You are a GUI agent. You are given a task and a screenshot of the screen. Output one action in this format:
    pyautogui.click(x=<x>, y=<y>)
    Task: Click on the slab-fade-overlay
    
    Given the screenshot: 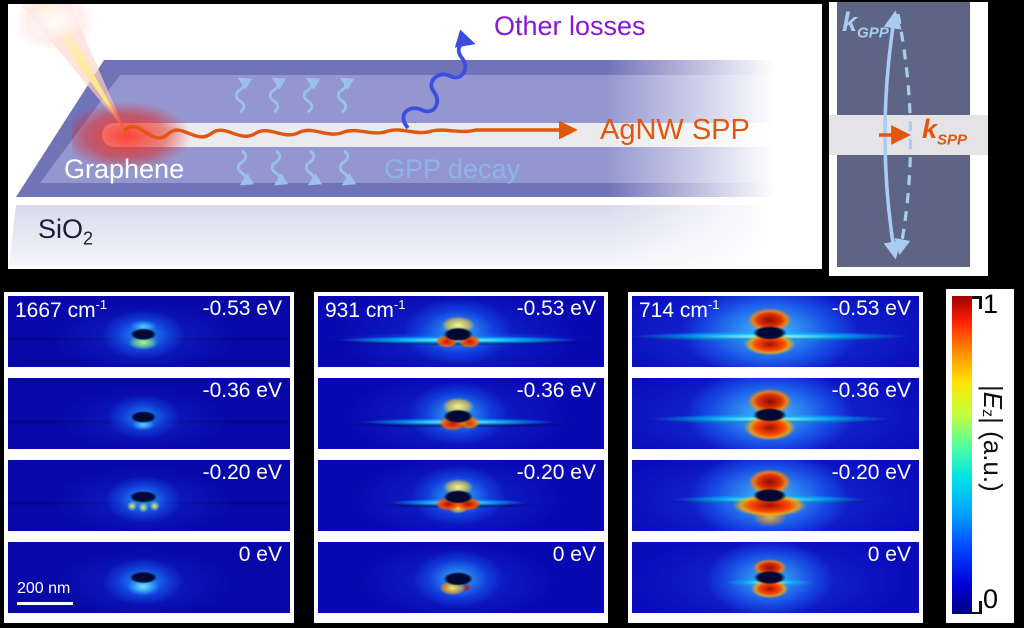 What is the action you would take?
    pyautogui.click(x=714, y=136)
    